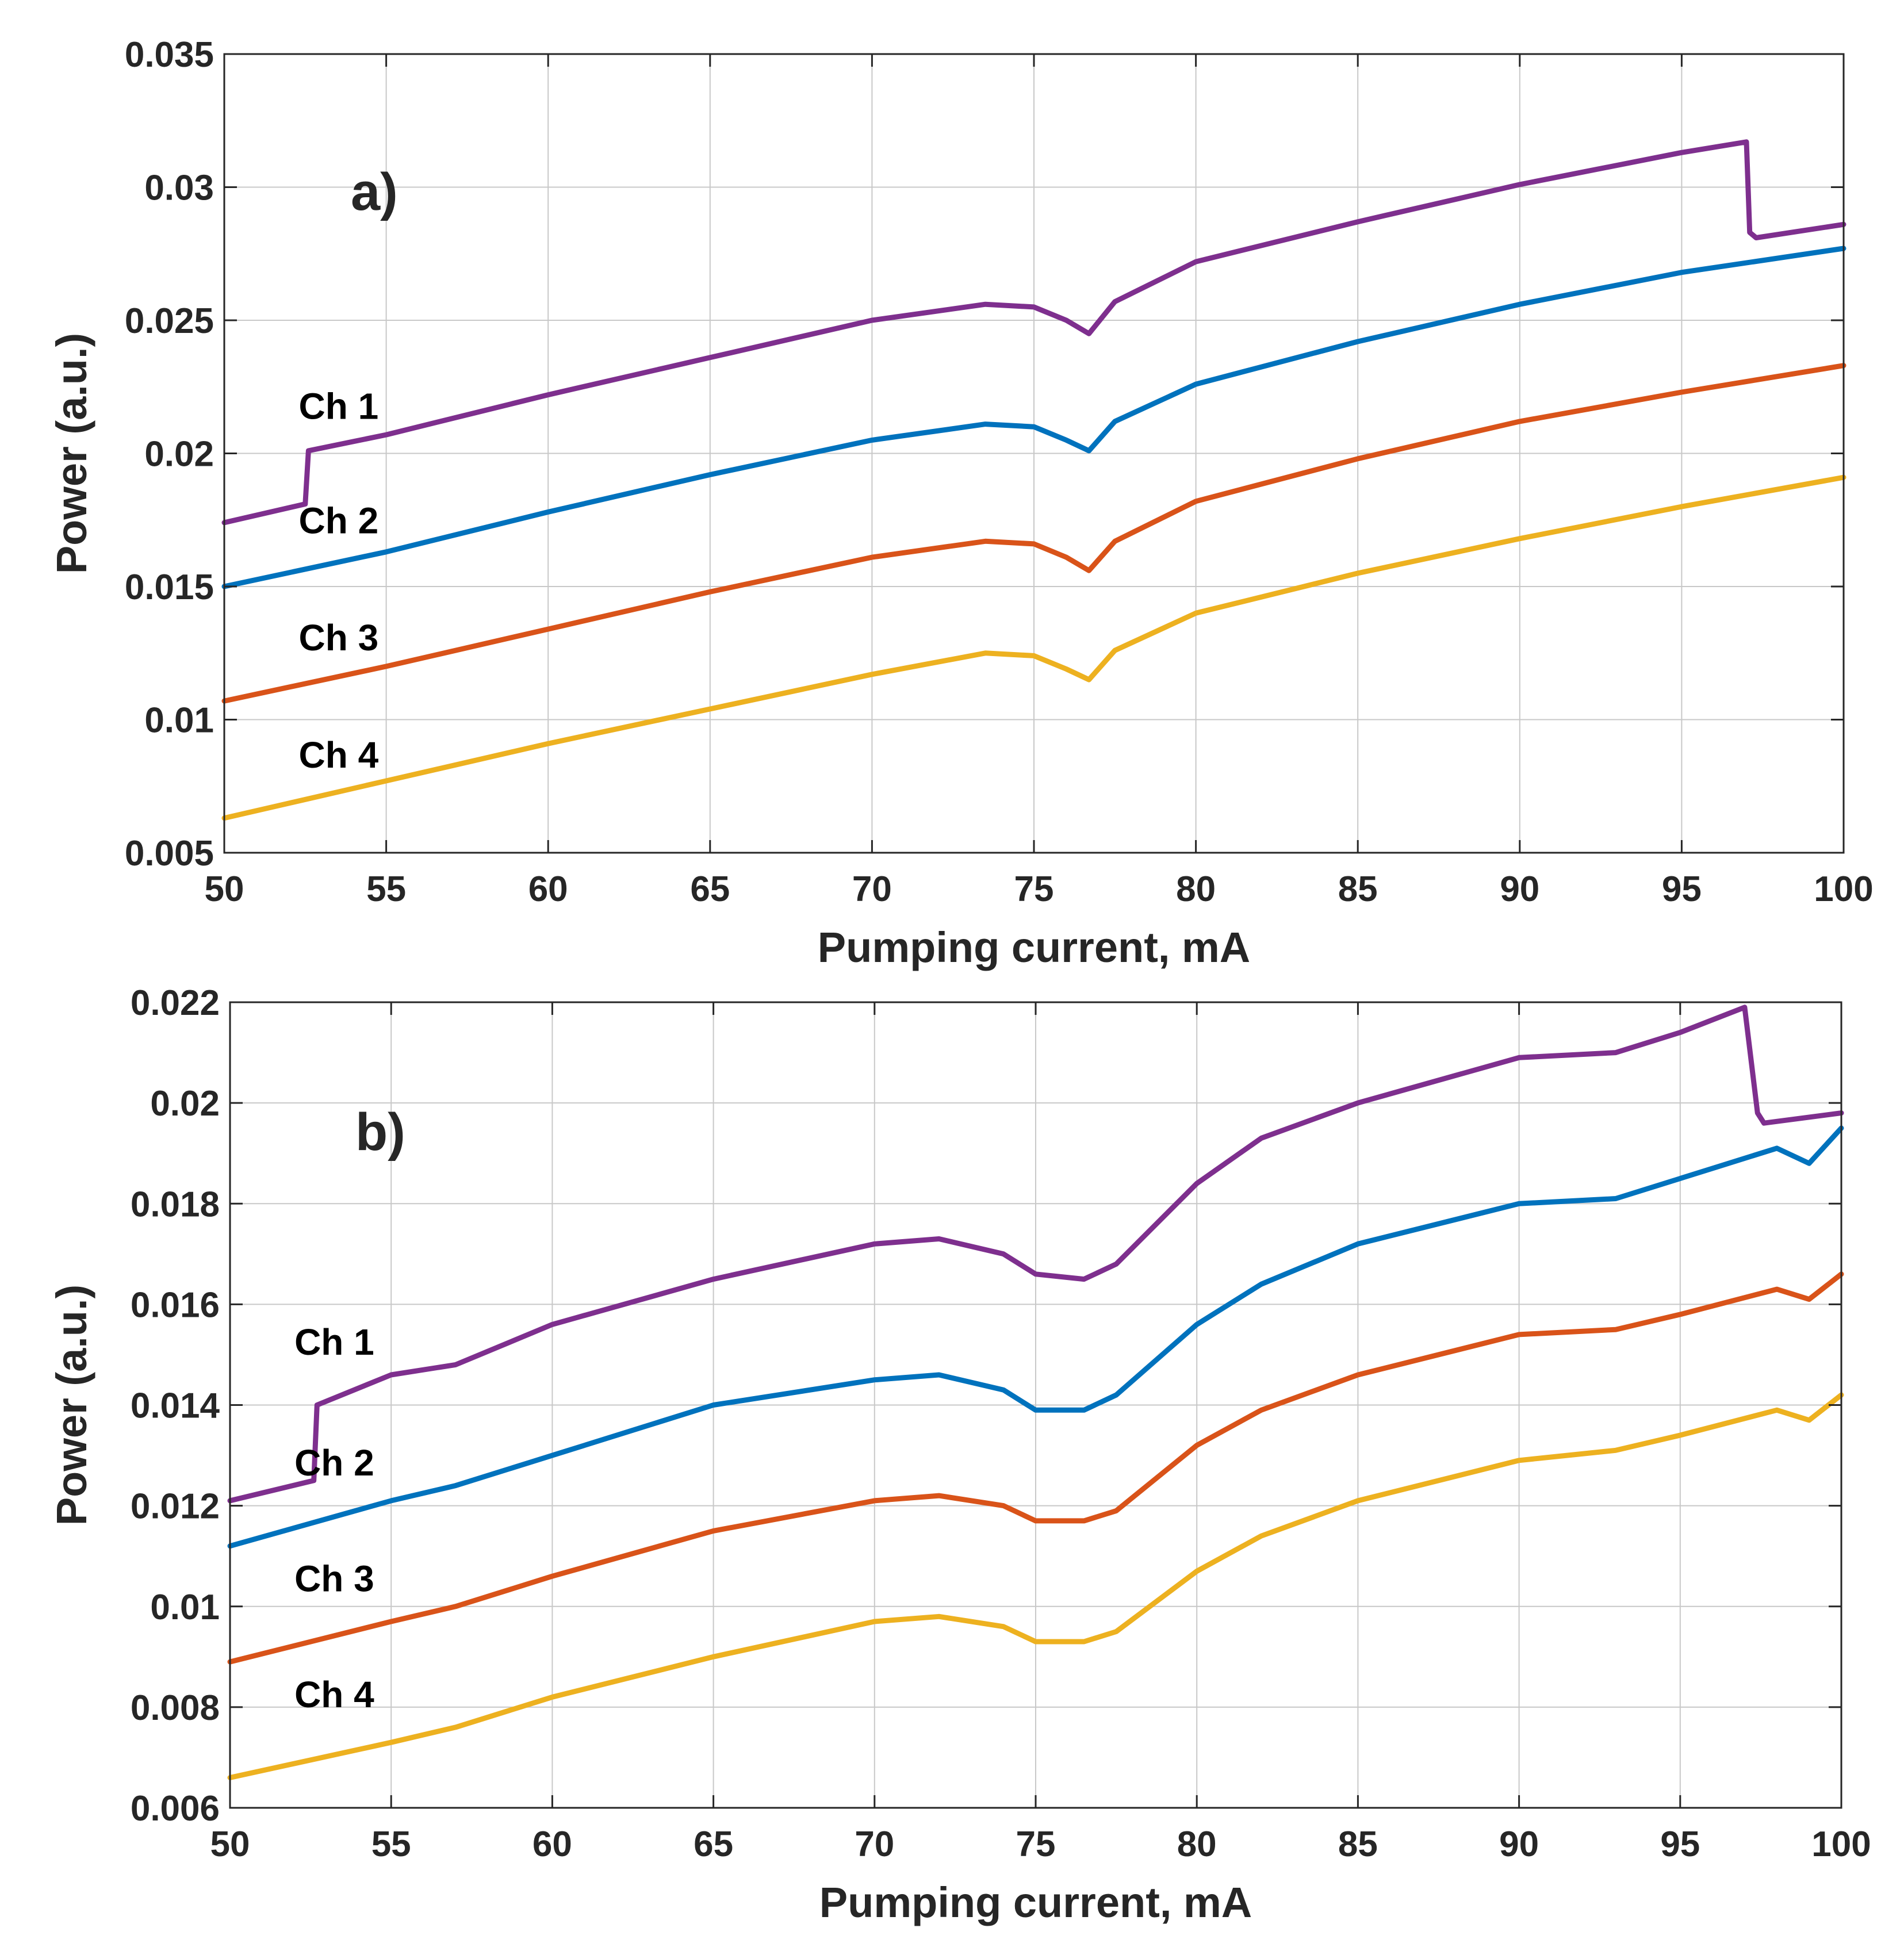 This screenshot has height=1951, width=1904. What do you see at coordinates (169, 587) in the screenshot?
I see `y-tick-label: 0.015` at bounding box center [169, 587].